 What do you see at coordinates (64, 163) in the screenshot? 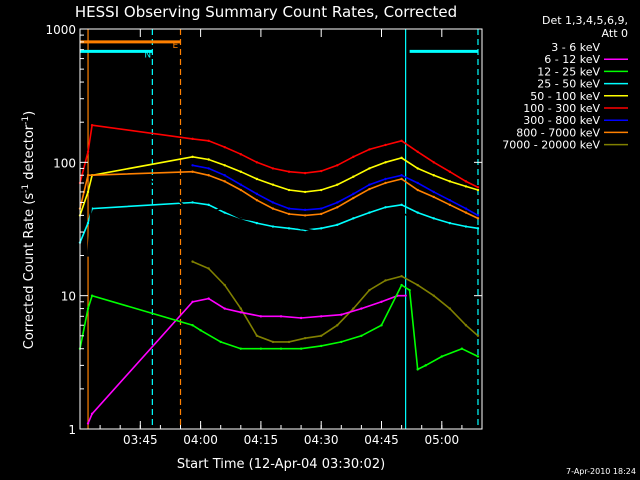
I see `y-tick-label-2: 100` at bounding box center [64, 163].